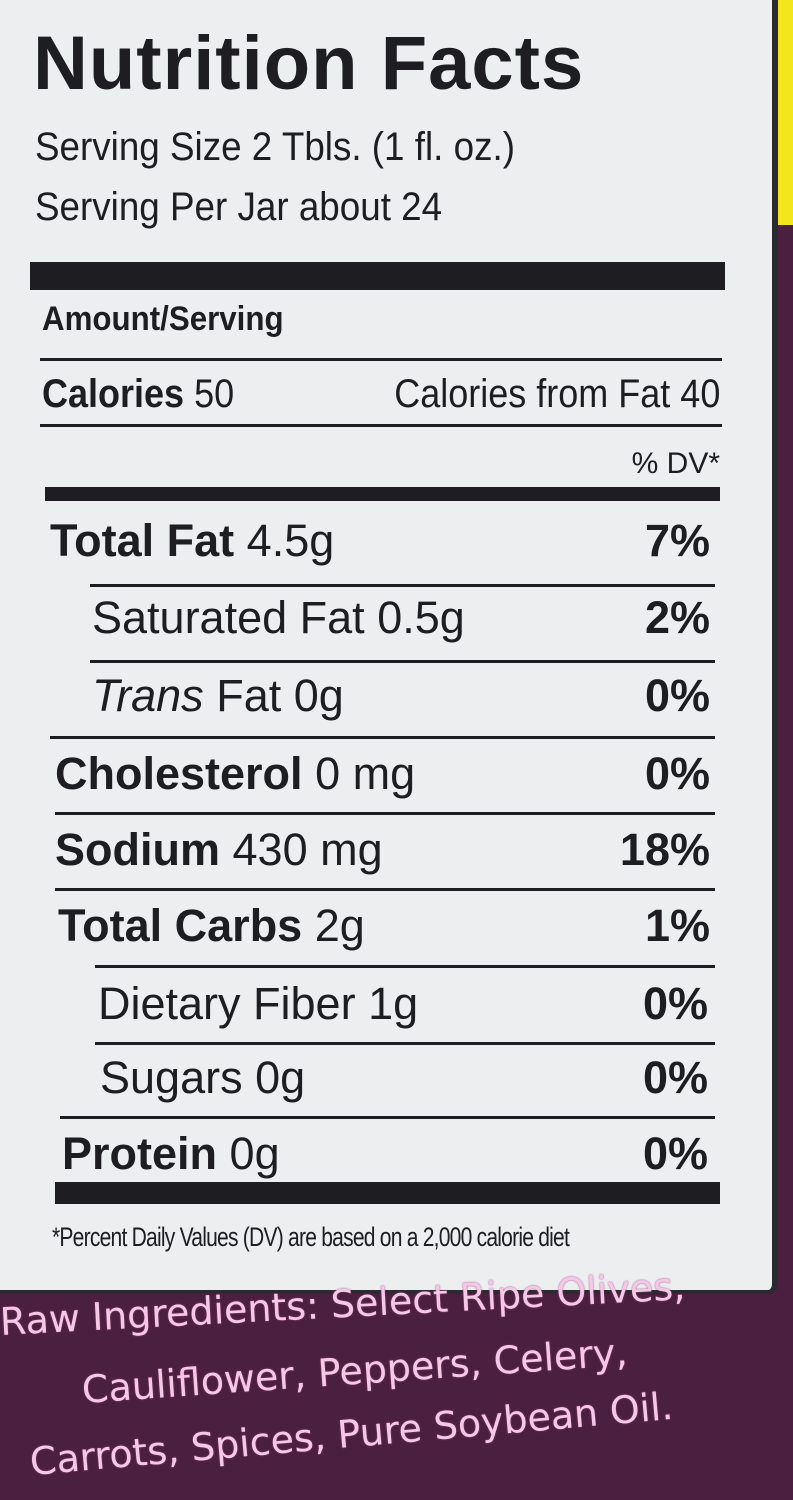 The width and height of the screenshot is (793, 1500). What do you see at coordinates (142, 540) in the screenshot?
I see `nutrient-name: Total Fat` at bounding box center [142, 540].